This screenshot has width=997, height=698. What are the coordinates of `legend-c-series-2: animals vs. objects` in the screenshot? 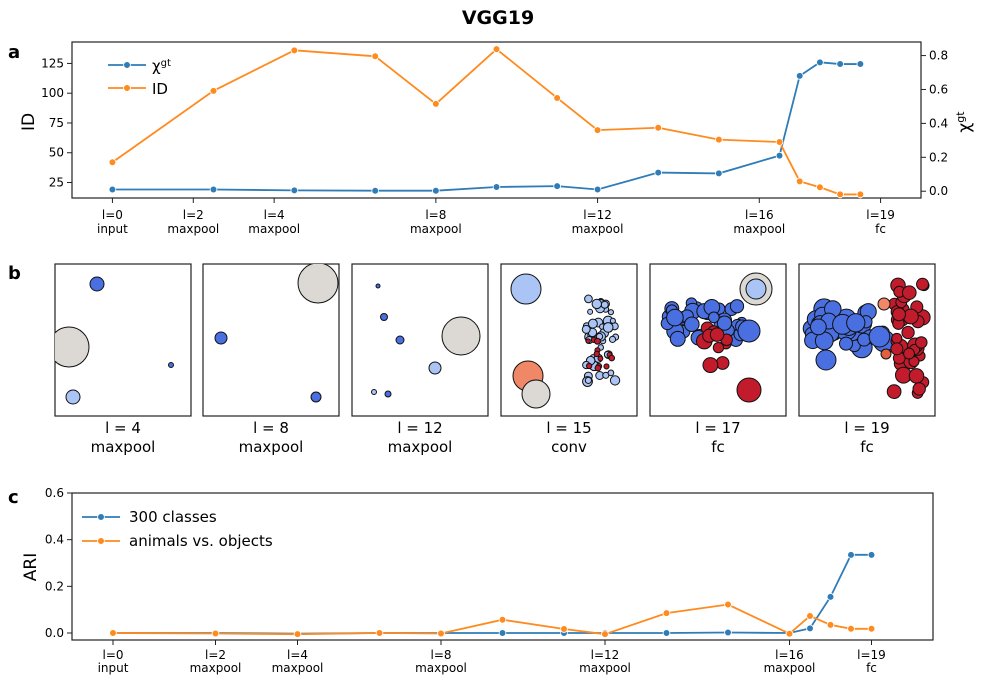 It's located at (201, 541).